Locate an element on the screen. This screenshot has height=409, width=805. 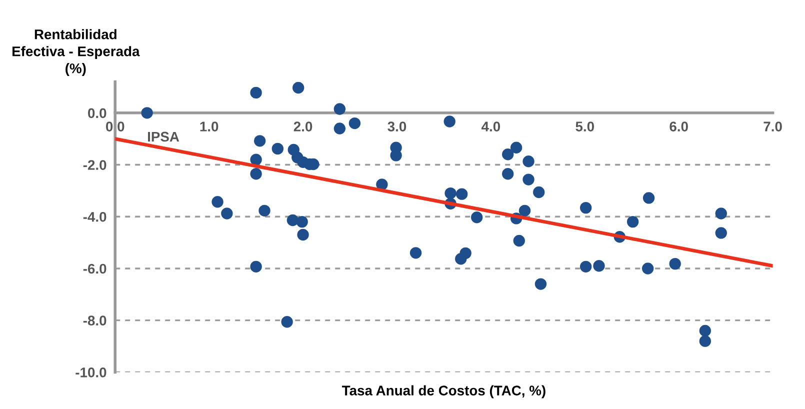
x-tick-label: 1.0 is located at coordinates (209, 127).